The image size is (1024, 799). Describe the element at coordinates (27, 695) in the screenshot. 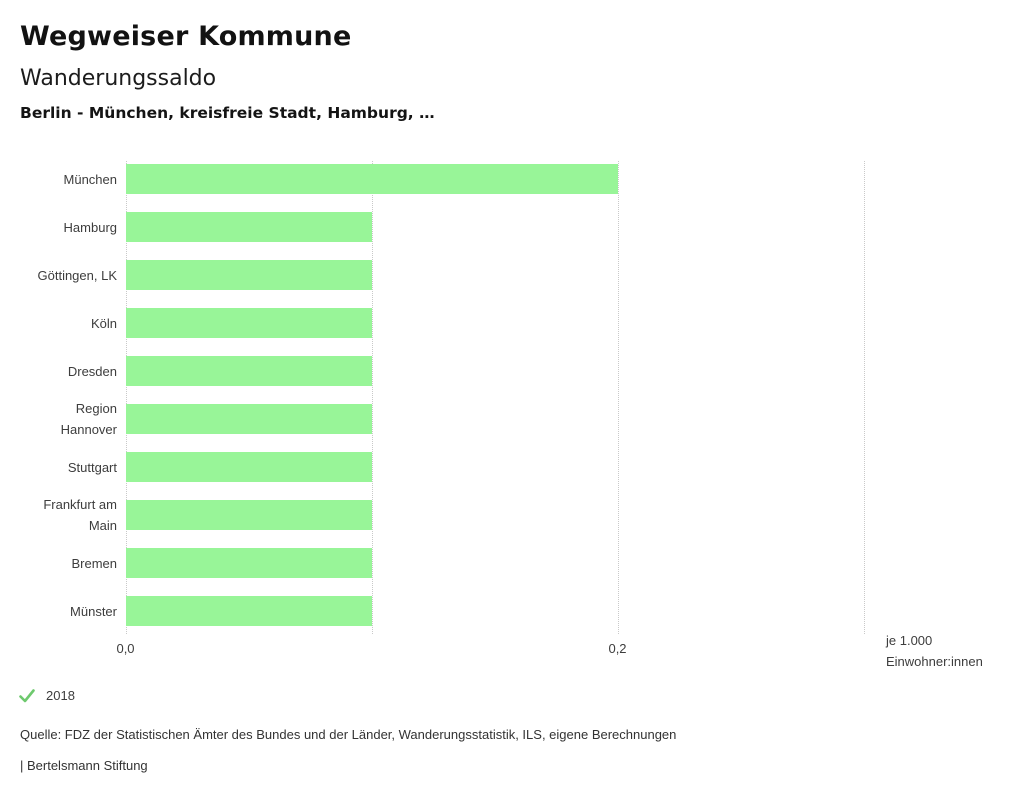

I see `check-icon` at that location.